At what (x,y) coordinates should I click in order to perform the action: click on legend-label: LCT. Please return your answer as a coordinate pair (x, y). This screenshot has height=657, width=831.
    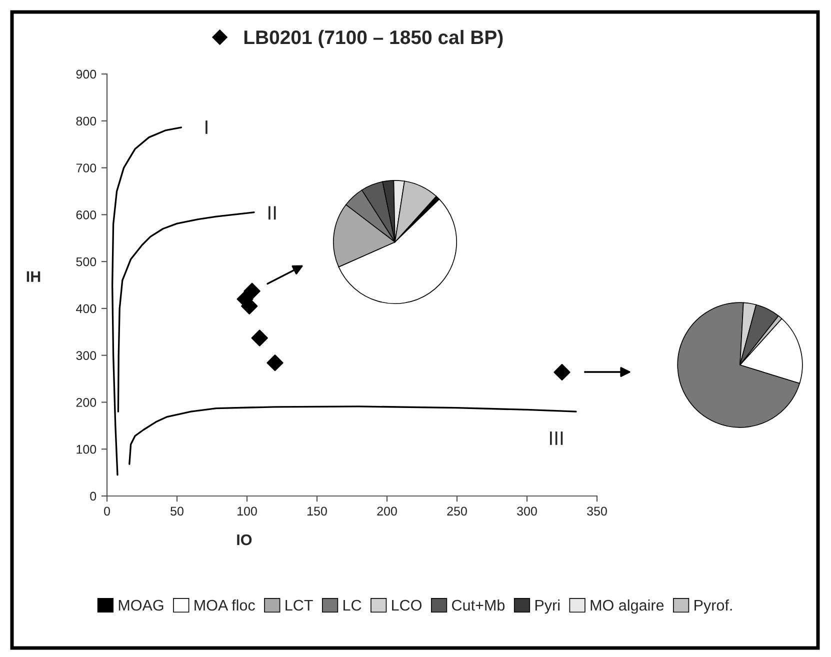
    Looking at the image, I should click on (299, 605).